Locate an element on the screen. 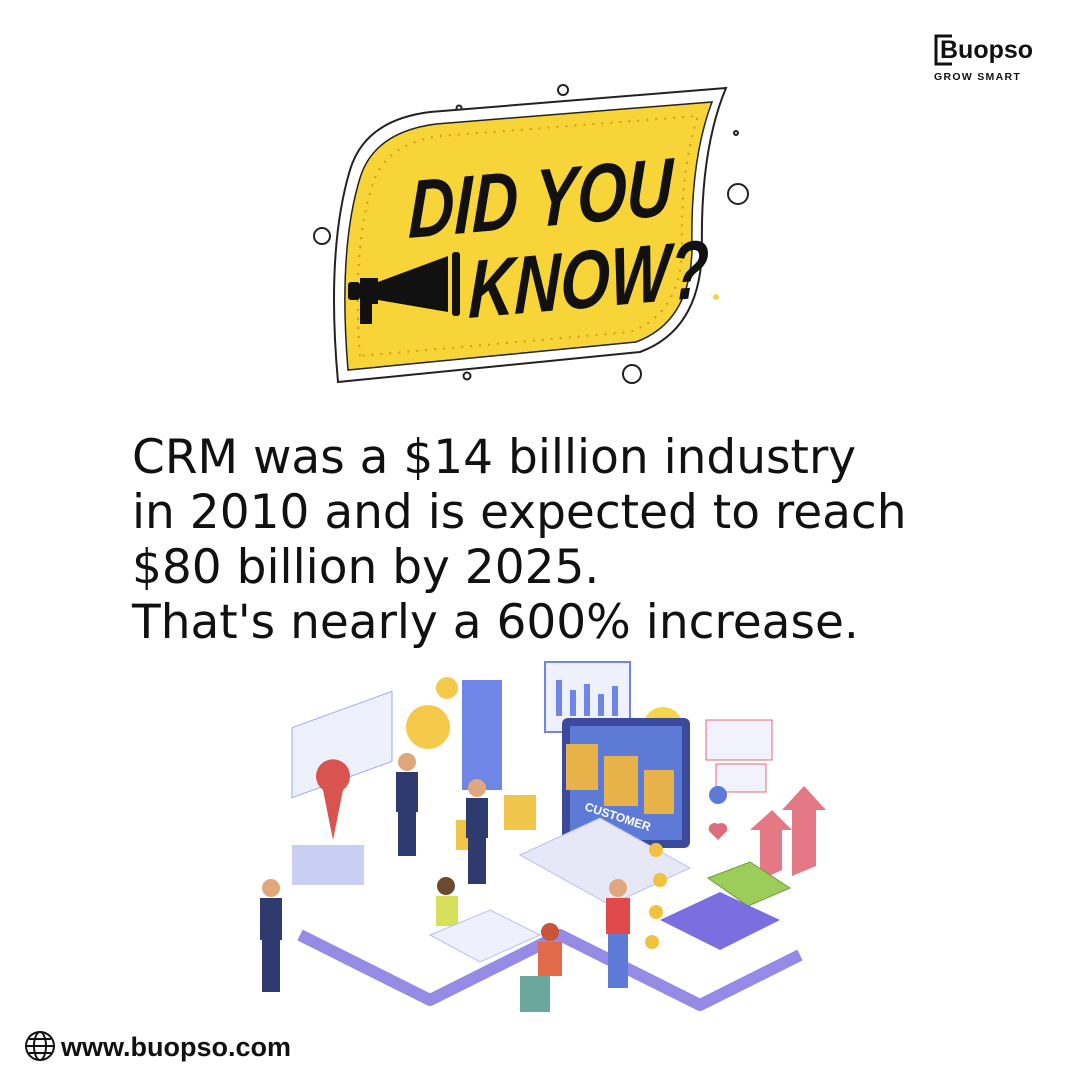  decor-circles is located at coordinates (531, 234).